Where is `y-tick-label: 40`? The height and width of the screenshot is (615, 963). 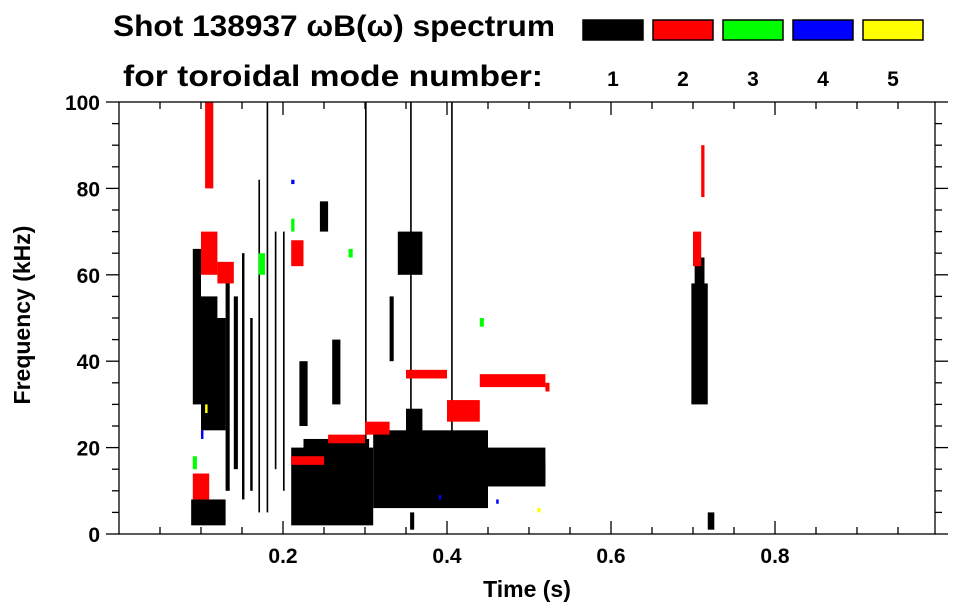 y-tick-label: 40 is located at coordinates (88, 362).